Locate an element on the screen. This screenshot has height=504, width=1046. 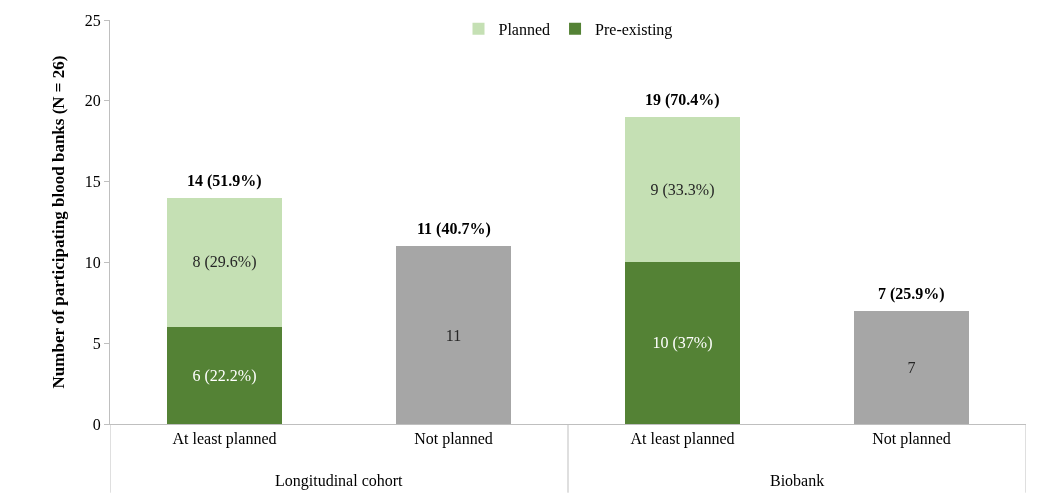
data-label: 11 is located at coordinates (453, 335).